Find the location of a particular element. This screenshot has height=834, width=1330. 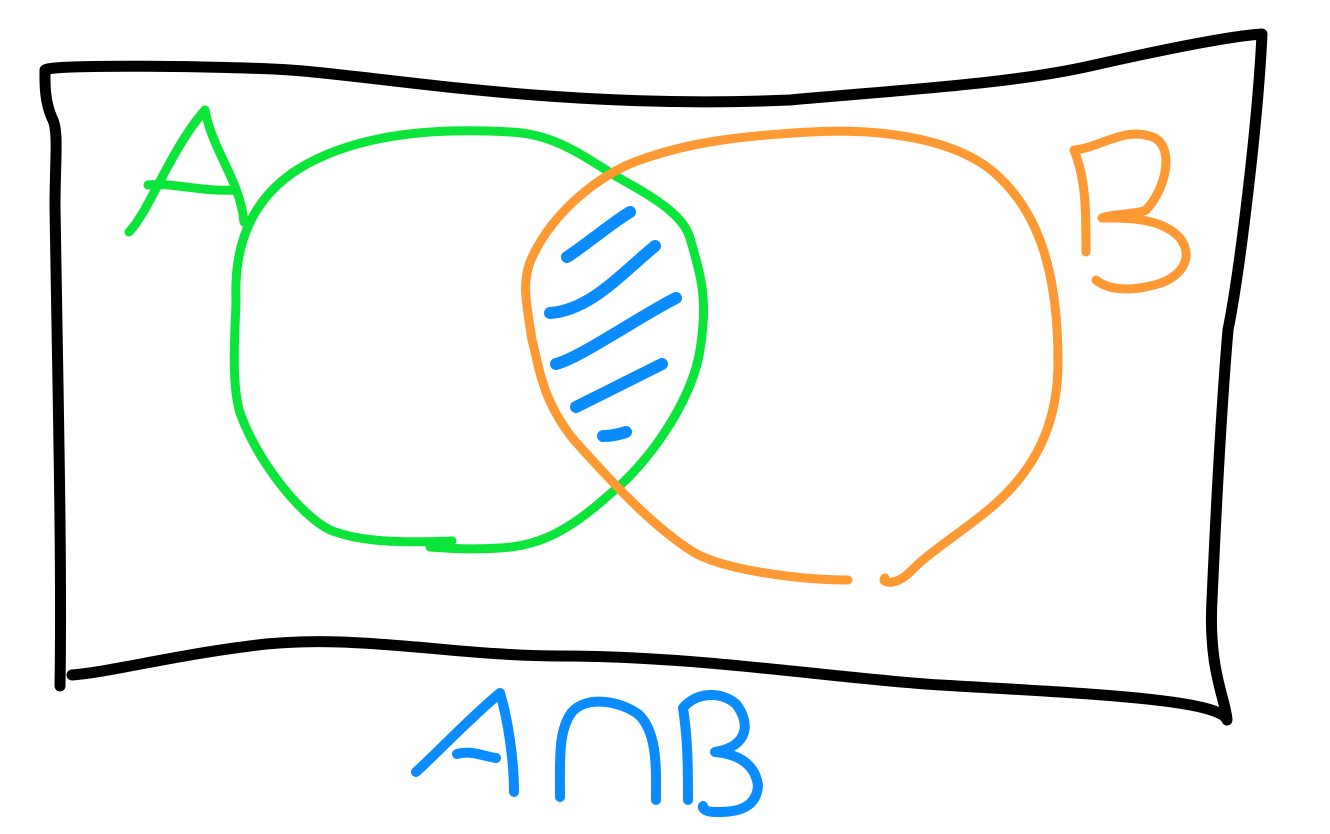

intersection-label: A∩B is located at coordinates (587, 752).